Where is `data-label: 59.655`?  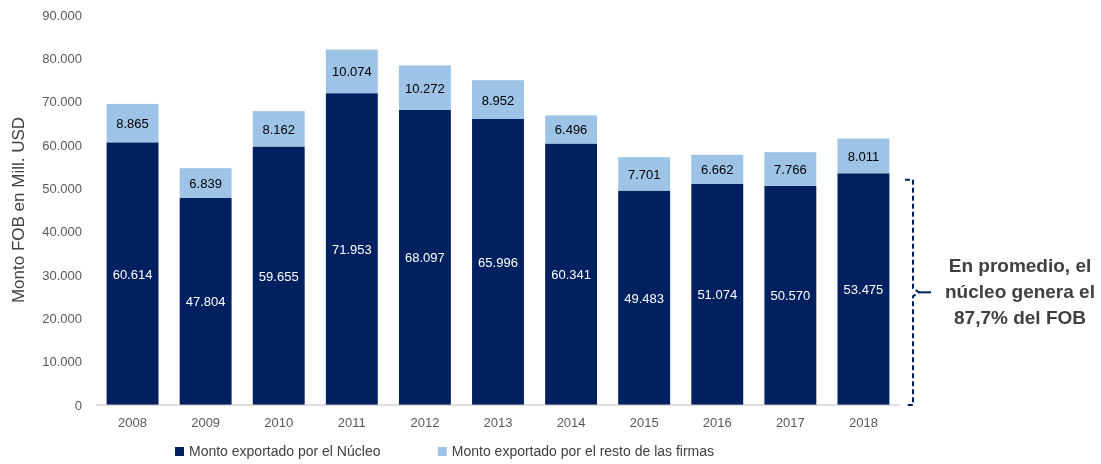
data-label: 59.655 is located at coordinates (278, 276).